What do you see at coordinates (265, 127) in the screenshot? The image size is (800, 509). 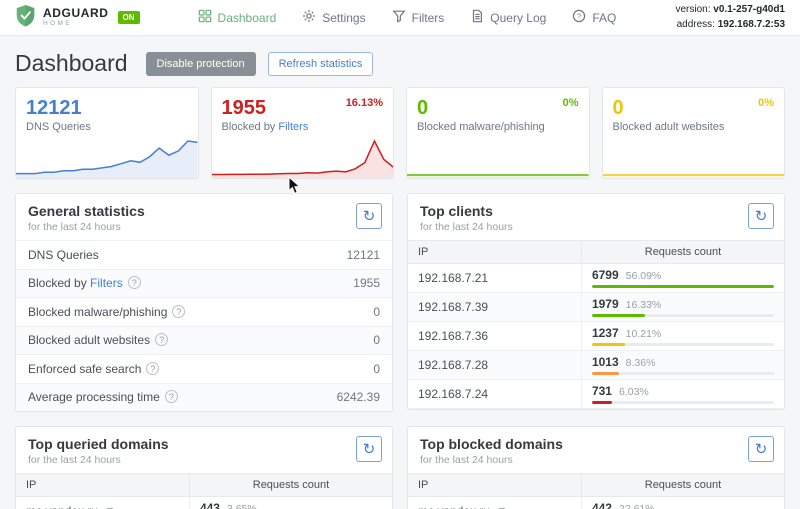 I see `stat-label: Blocked by Filters` at bounding box center [265, 127].